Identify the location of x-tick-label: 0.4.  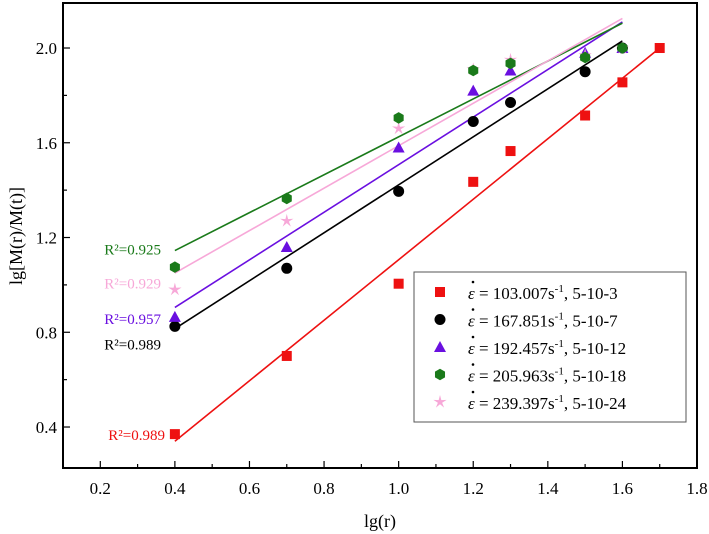
(175, 488).